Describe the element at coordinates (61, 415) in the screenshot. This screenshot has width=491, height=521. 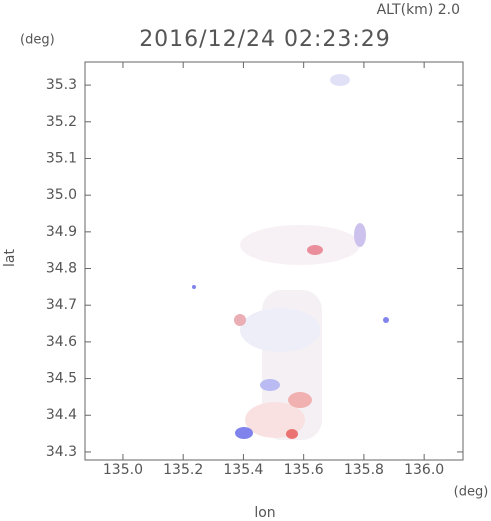
I see `y-tick-label: 34.4` at that location.